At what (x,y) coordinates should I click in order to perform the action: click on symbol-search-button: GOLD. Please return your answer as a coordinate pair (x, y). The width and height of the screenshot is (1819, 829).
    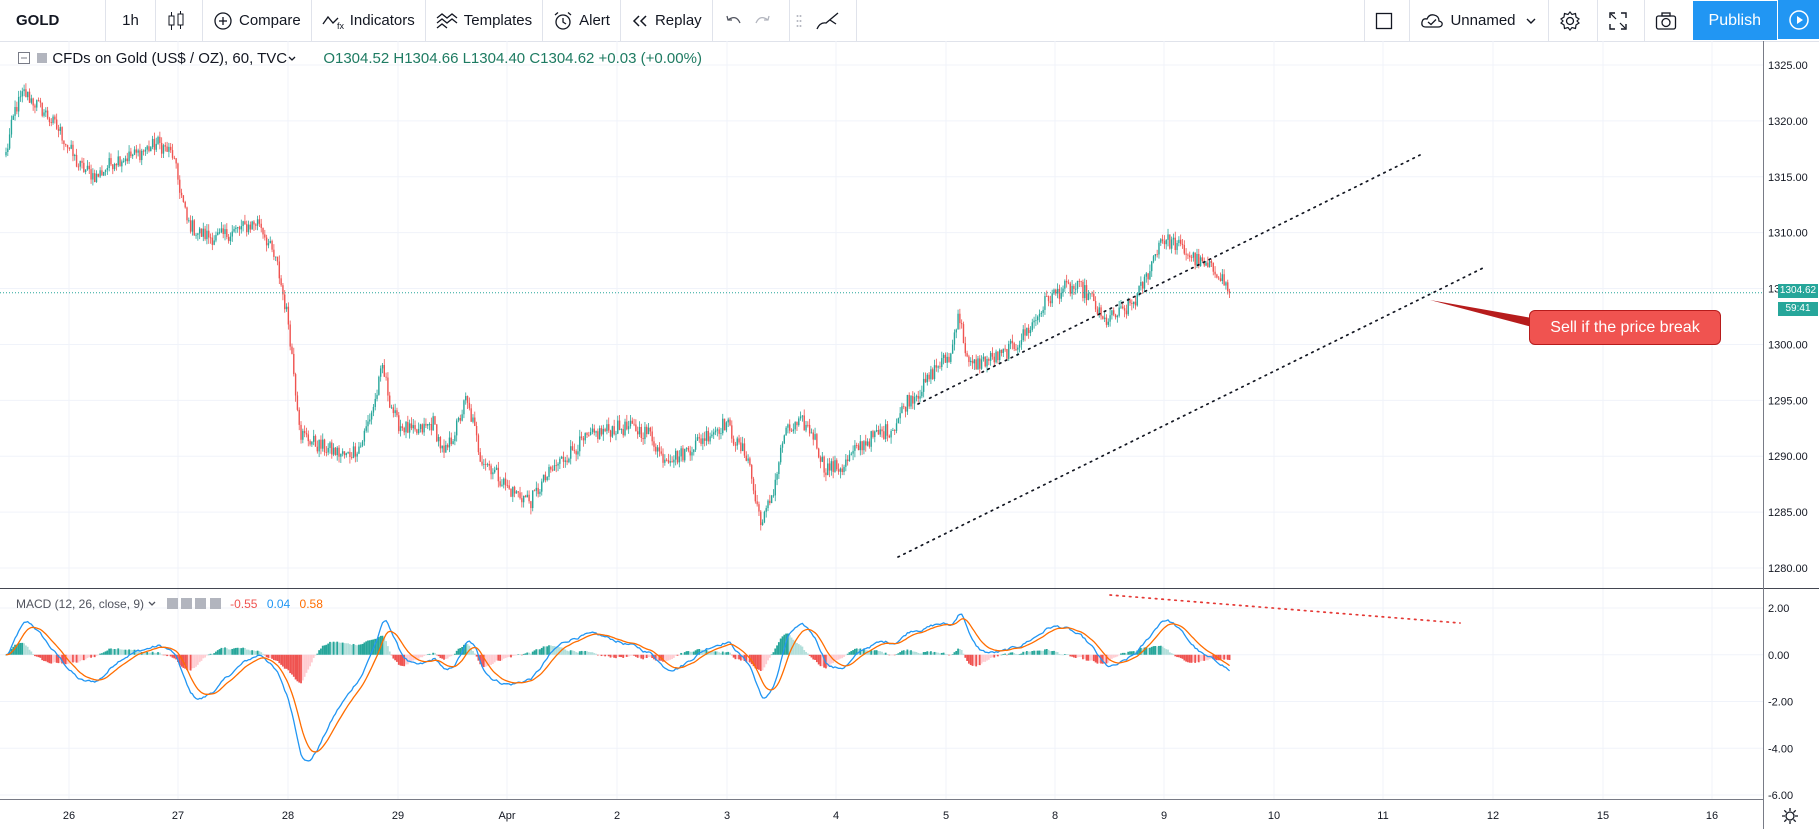
    Looking at the image, I should click on (53, 20).